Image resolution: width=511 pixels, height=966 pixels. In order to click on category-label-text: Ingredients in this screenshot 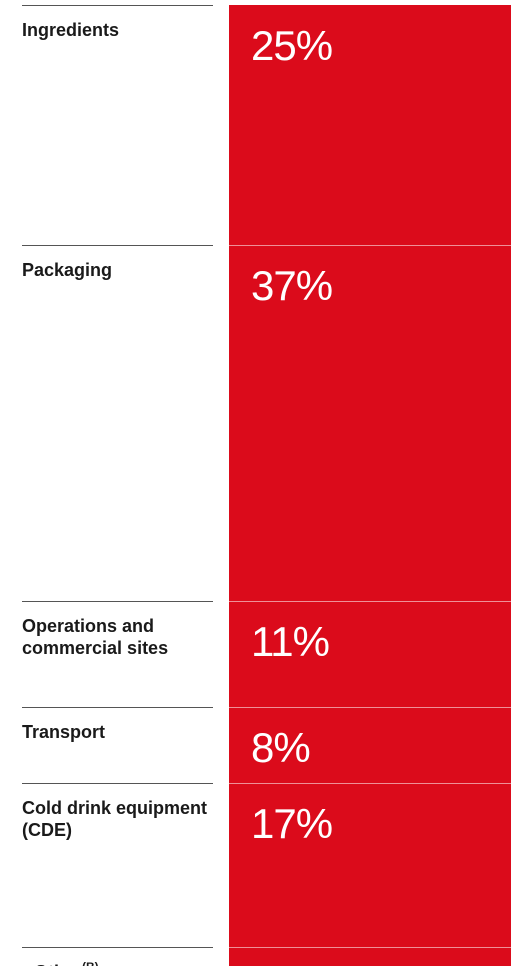, I will do `click(71, 30)`.